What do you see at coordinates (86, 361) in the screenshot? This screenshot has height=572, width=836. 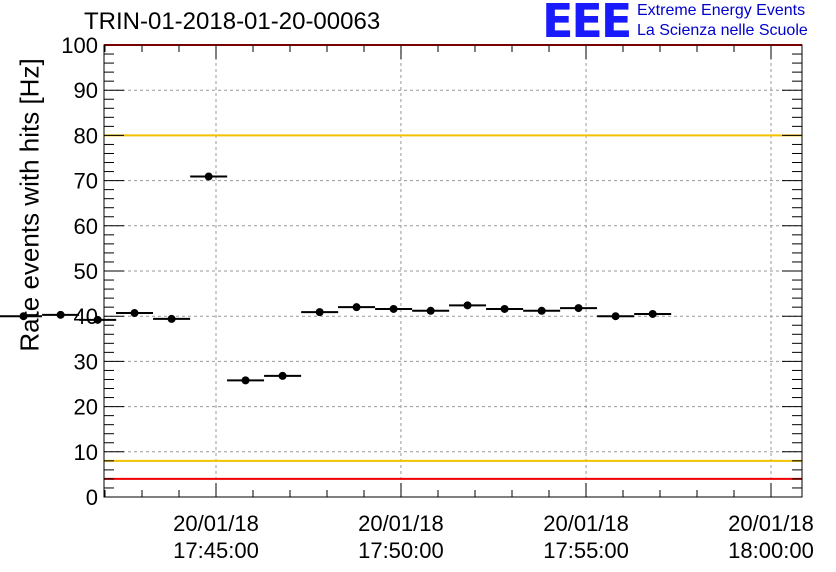 I see `y-tick-label: 30` at bounding box center [86, 361].